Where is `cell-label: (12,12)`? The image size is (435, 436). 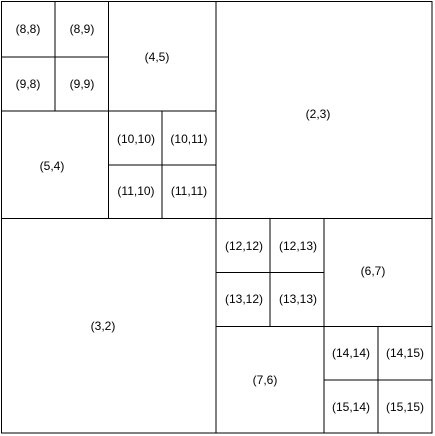 cell-label: (12,12) is located at coordinates (244, 246).